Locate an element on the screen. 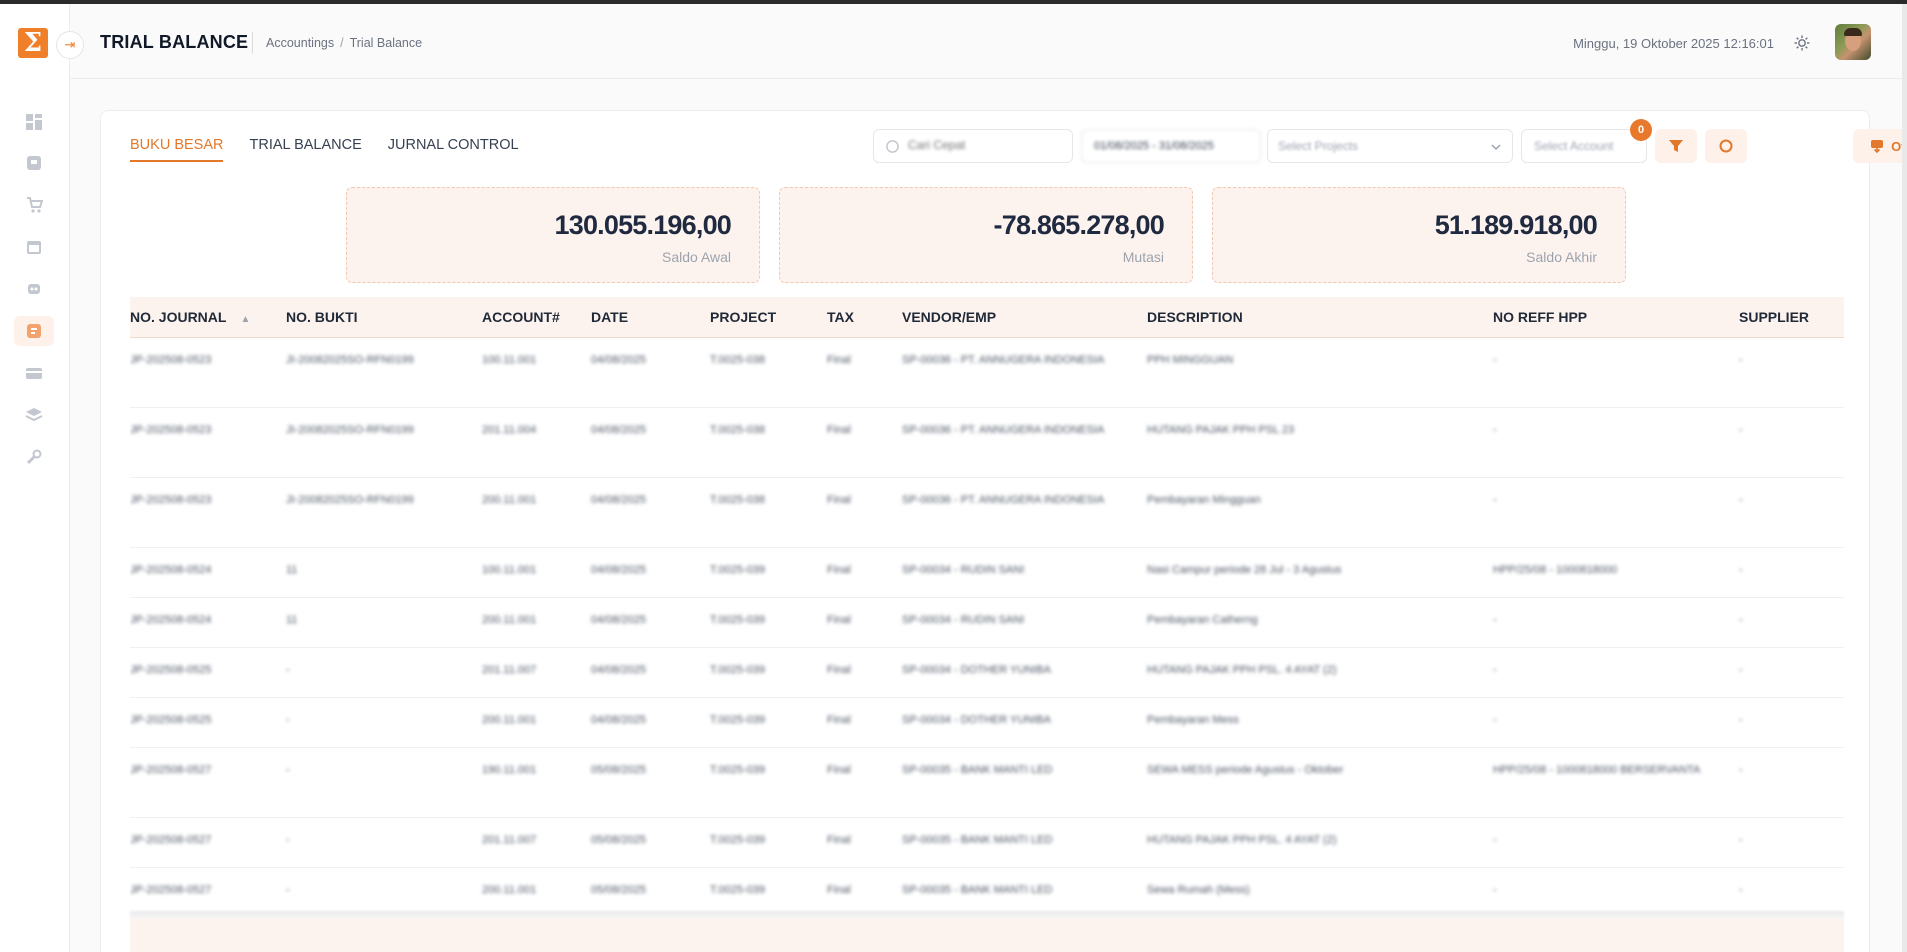 The height and width of the screenshot is (952, 1907). summary-saldo-awal: 130.055.196,00 Saldo Awal is located at coordinates (553, 235).